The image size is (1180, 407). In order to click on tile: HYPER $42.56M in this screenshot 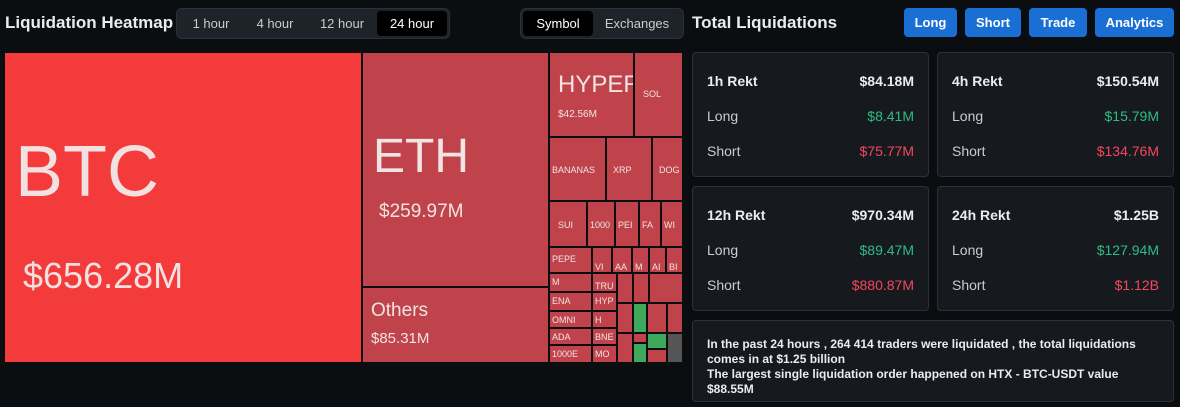, I will do `click(591, 94)`.